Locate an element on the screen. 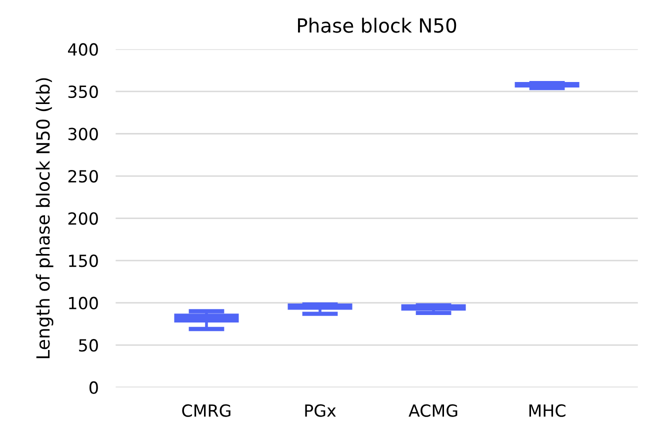 This screenshot has width=661, height=428. y-tick-label: 100 is located at coordinates (83, 303).